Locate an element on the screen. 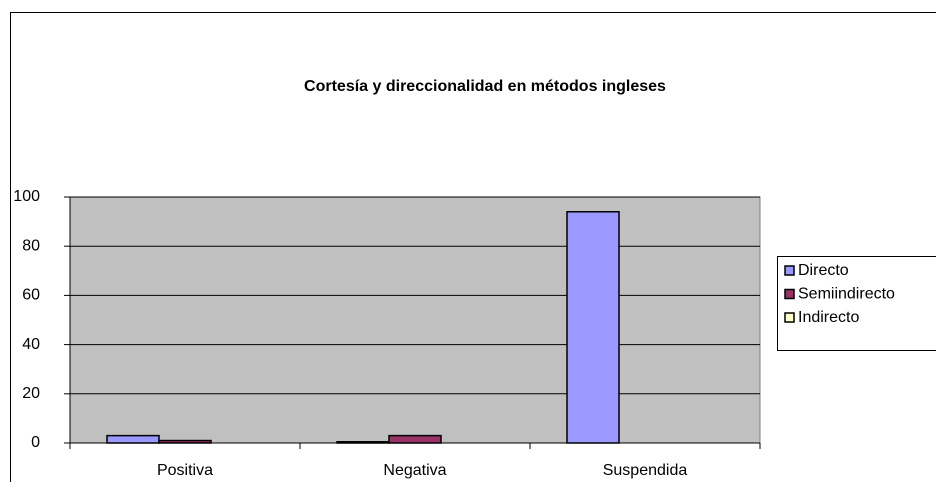 The width and height of the screenshot is (936, 482). legend-label: Indirecto is located at coordinates (828, 317).